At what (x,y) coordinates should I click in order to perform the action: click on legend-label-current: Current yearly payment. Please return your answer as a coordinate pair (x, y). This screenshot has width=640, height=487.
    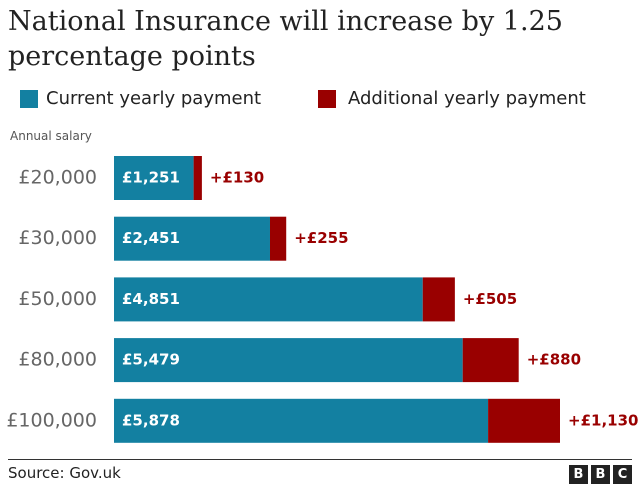
    Looking at the image, I should click on (154, 98).